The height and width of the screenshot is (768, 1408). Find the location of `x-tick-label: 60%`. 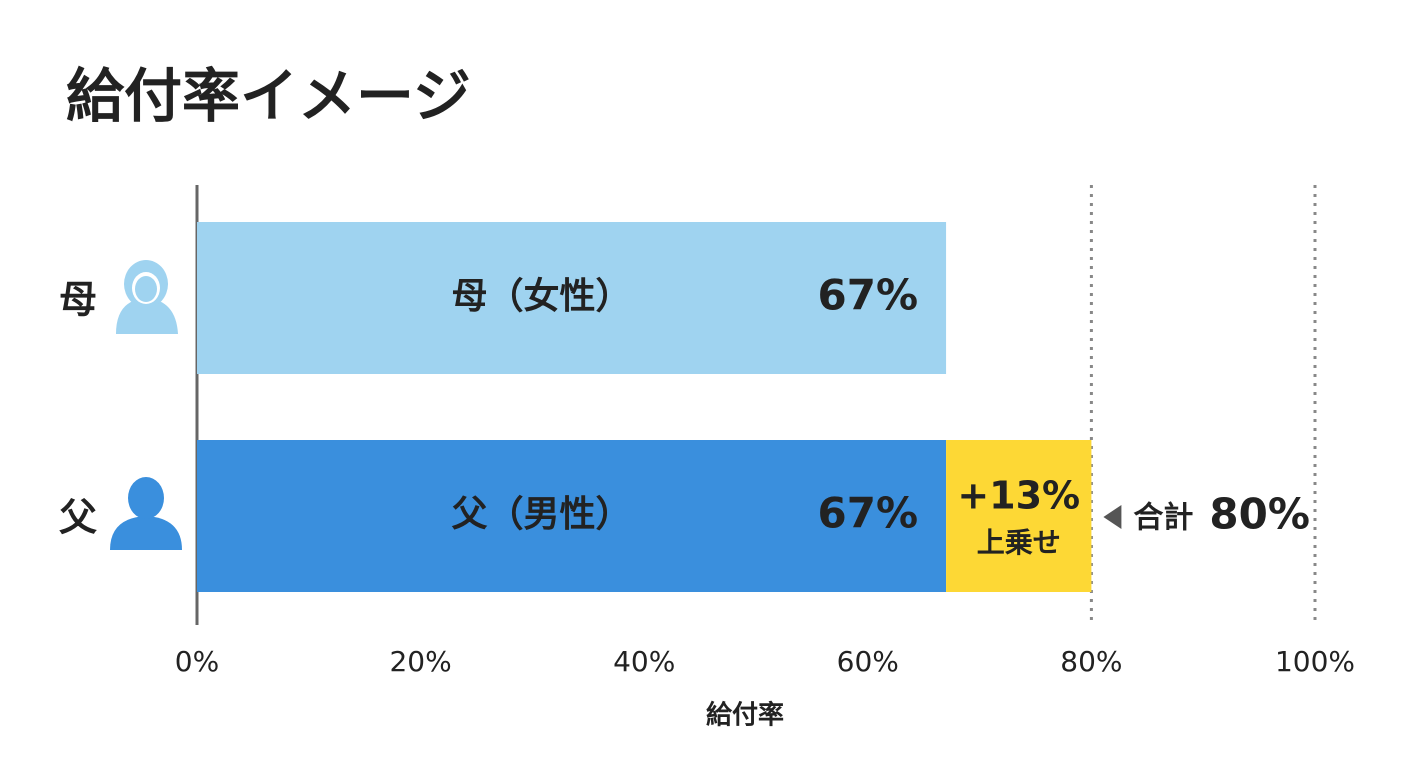

x-tick-label: 60% is located at coordinates (868, 661).